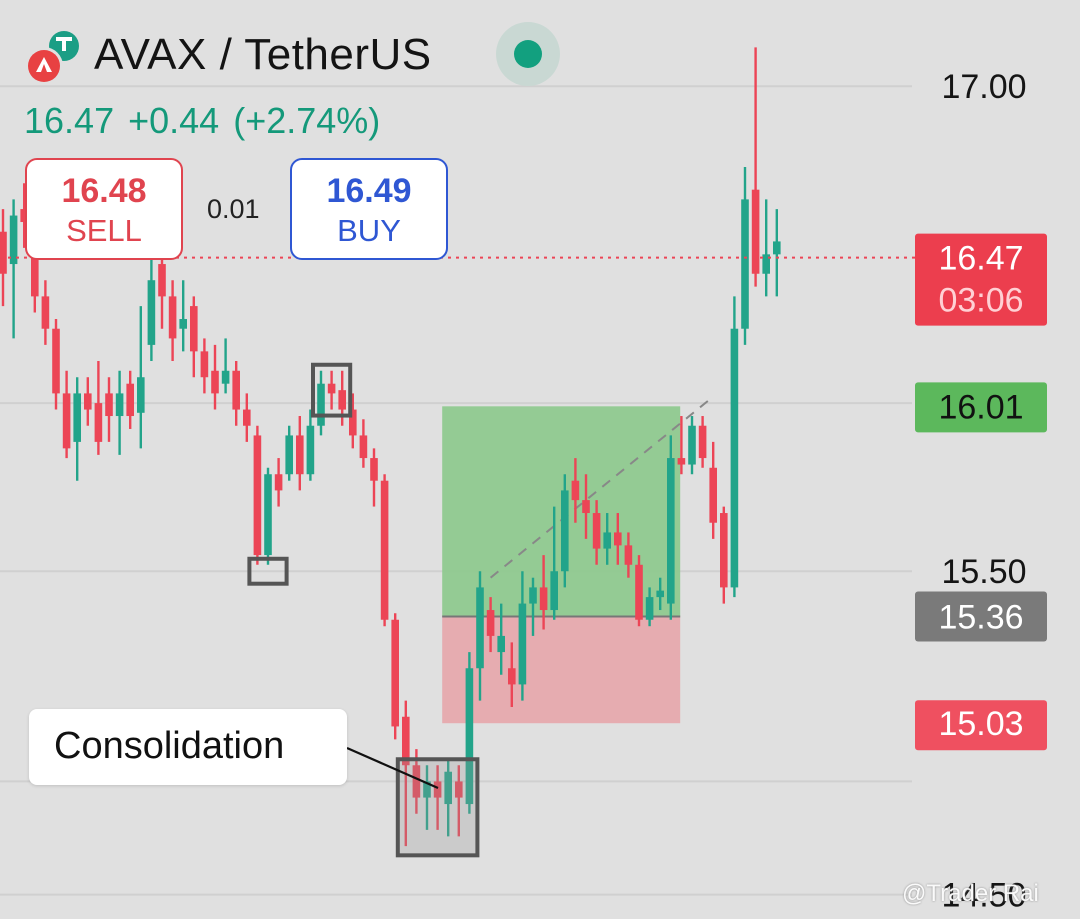  I want to click on swing-low-marker, so click(268, 571).